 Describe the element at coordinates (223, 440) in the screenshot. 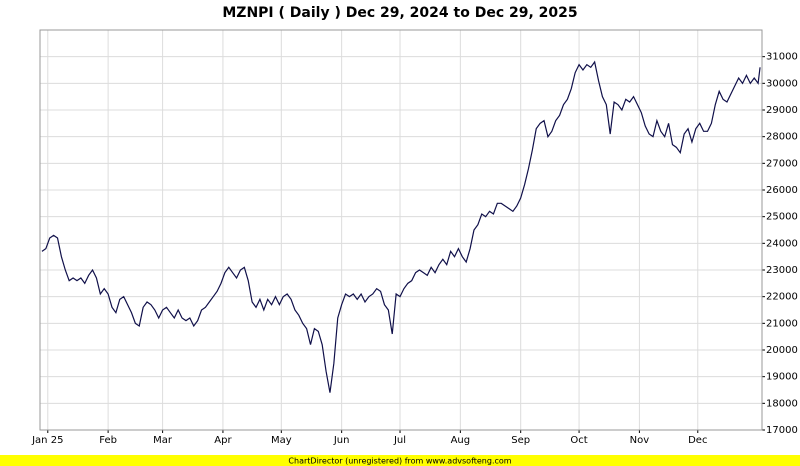

I see `x-tick-label: Apr` at that location.